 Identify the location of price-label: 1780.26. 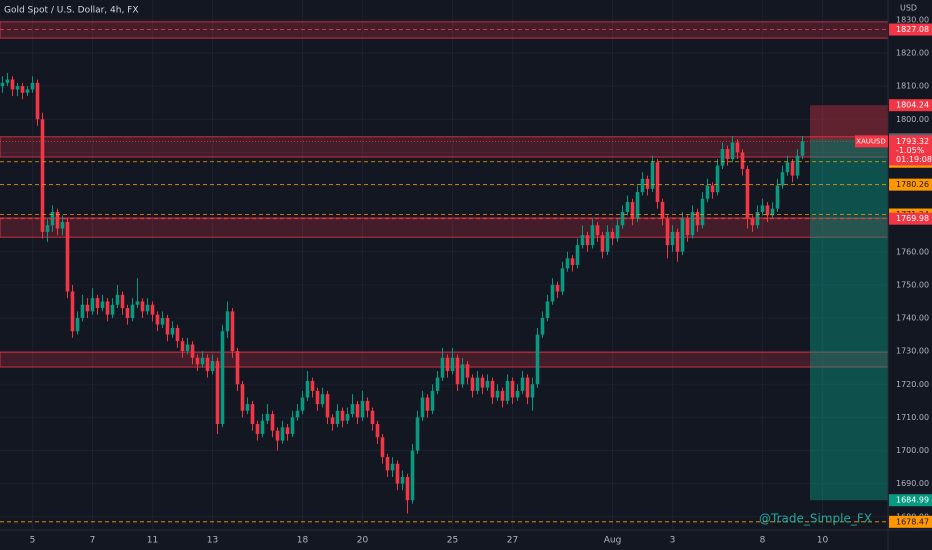
(912, 184).